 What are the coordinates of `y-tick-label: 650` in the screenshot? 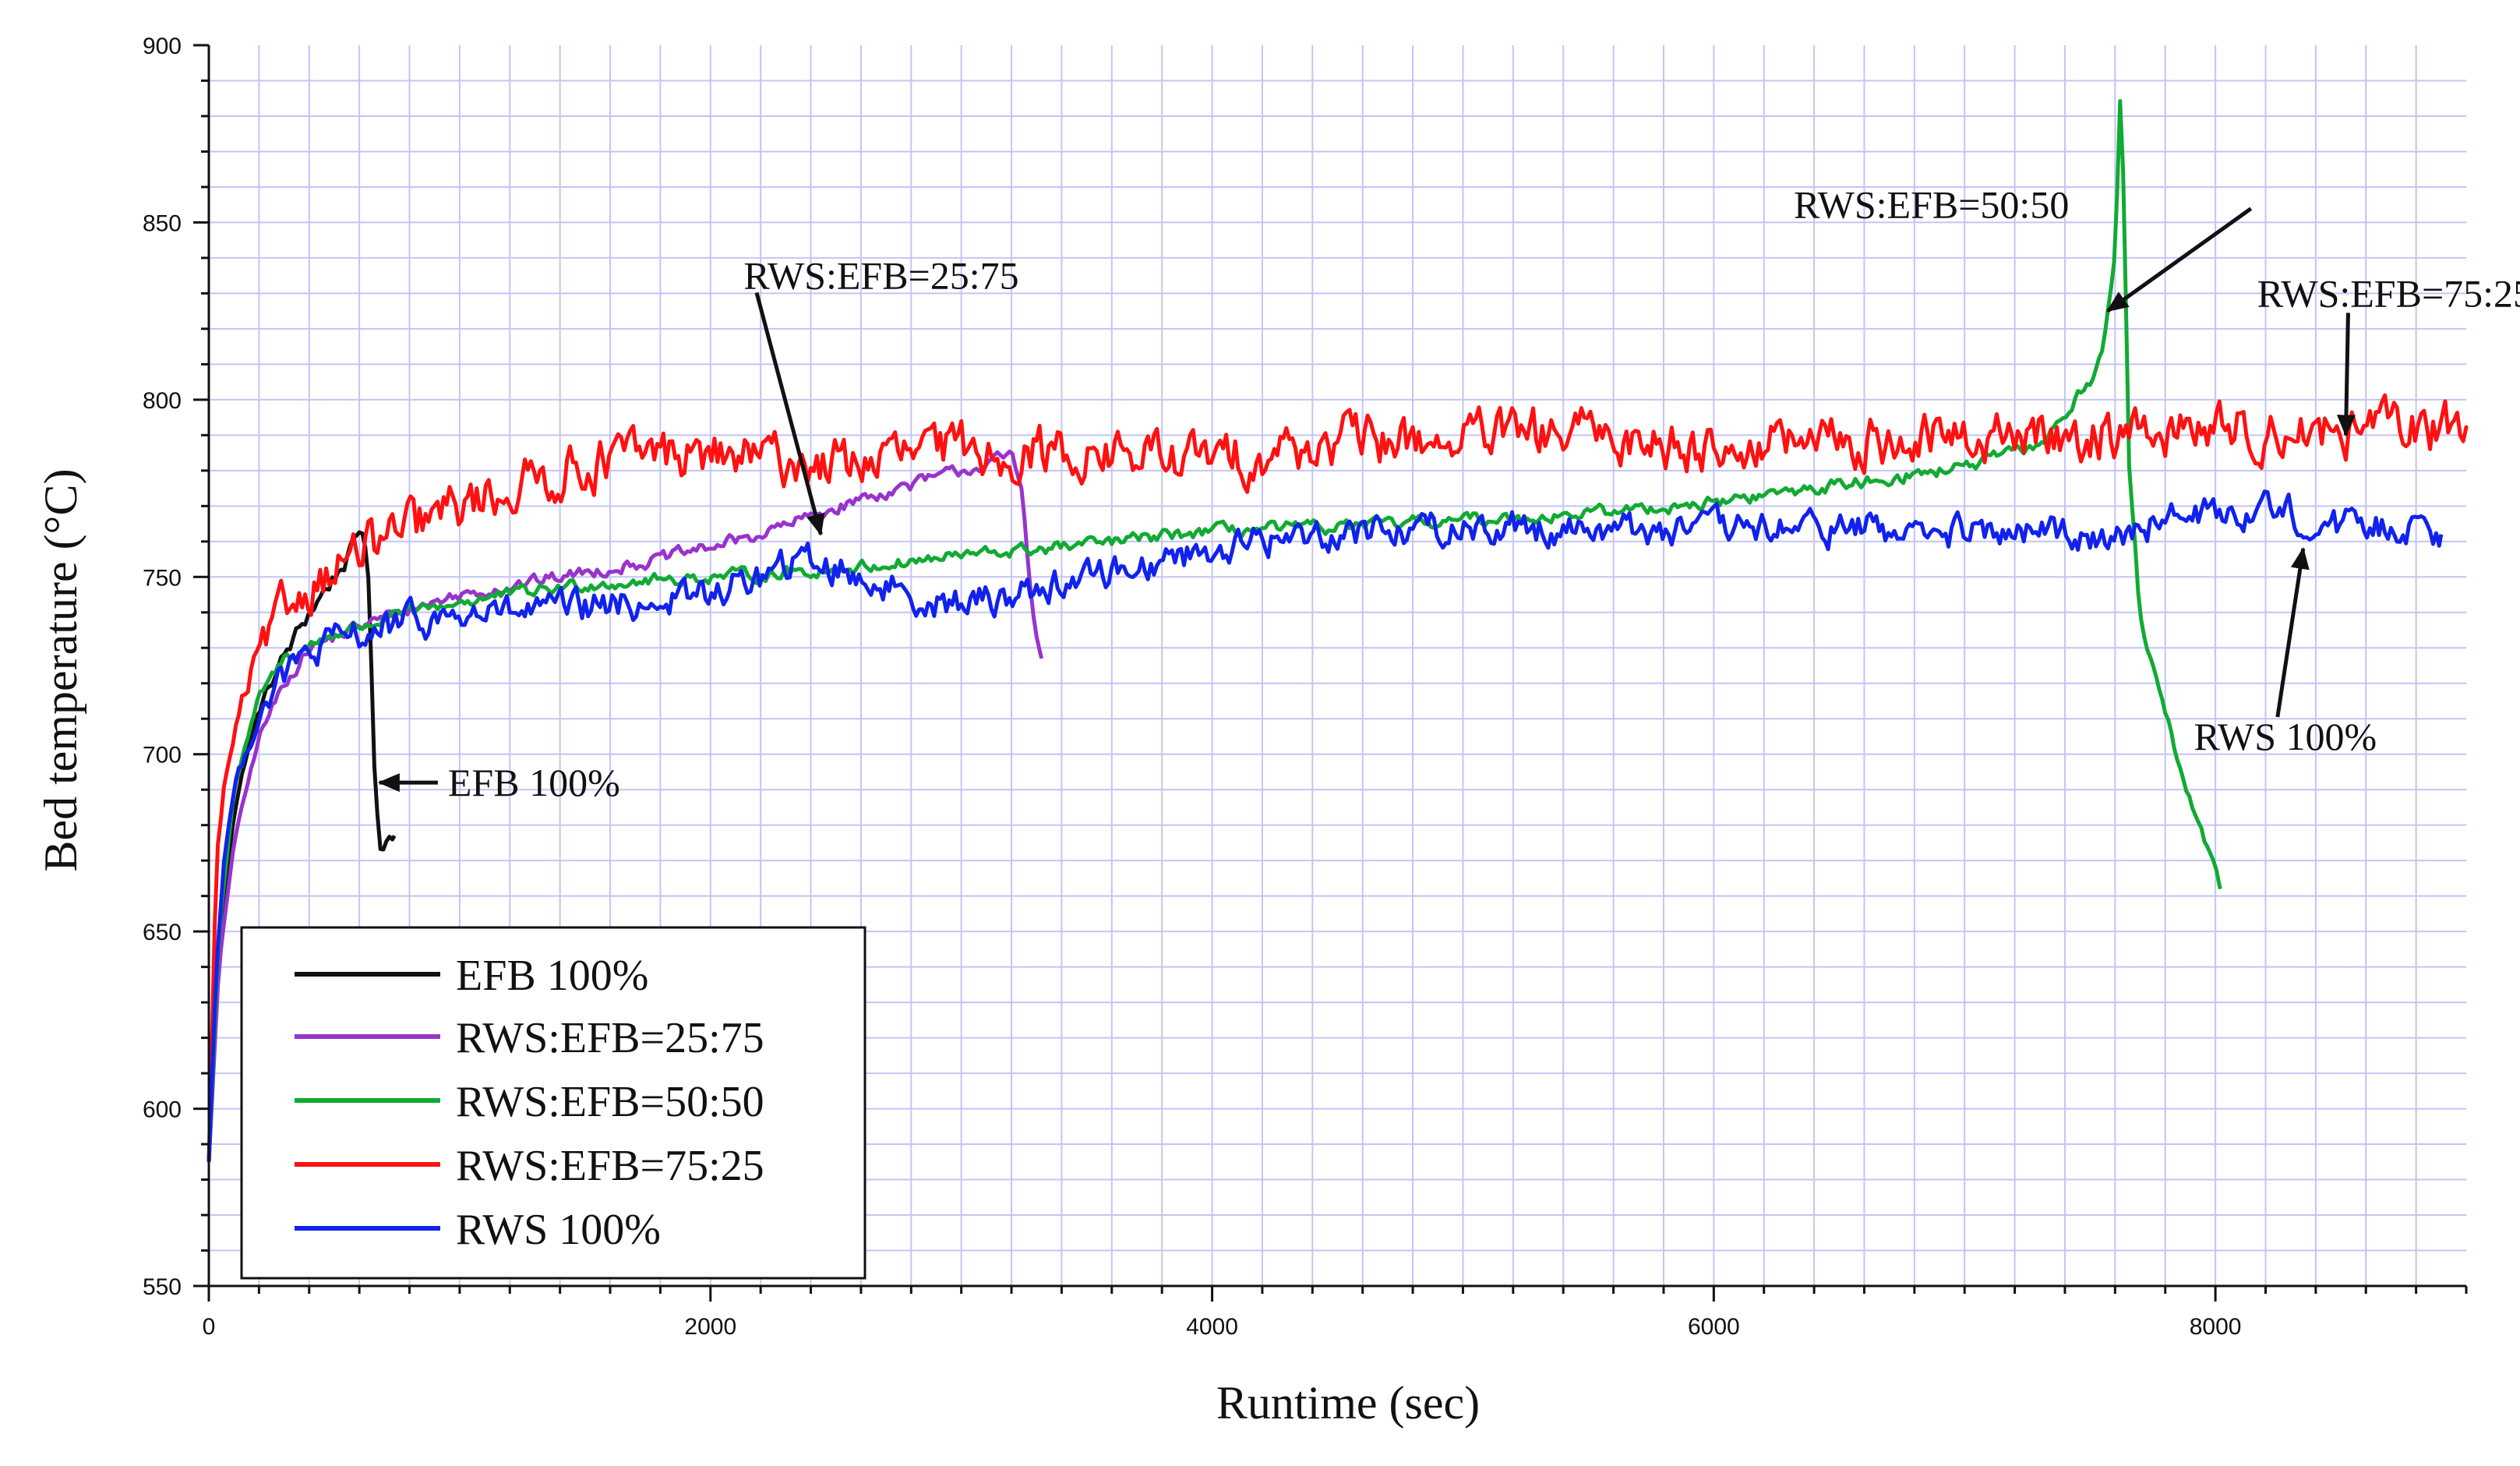 It's located at (163, 932).